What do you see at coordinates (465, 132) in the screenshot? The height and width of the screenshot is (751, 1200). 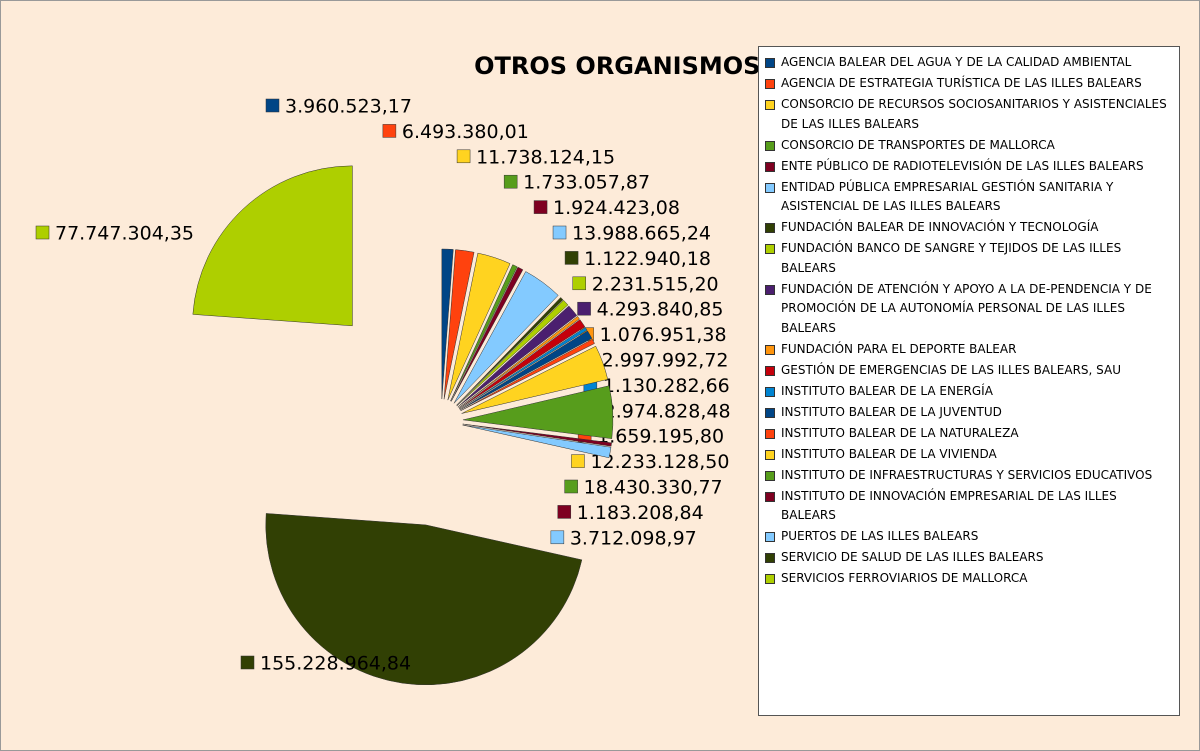 I see `data-label: 6.493.380,01` at bounding box center [465, 132].